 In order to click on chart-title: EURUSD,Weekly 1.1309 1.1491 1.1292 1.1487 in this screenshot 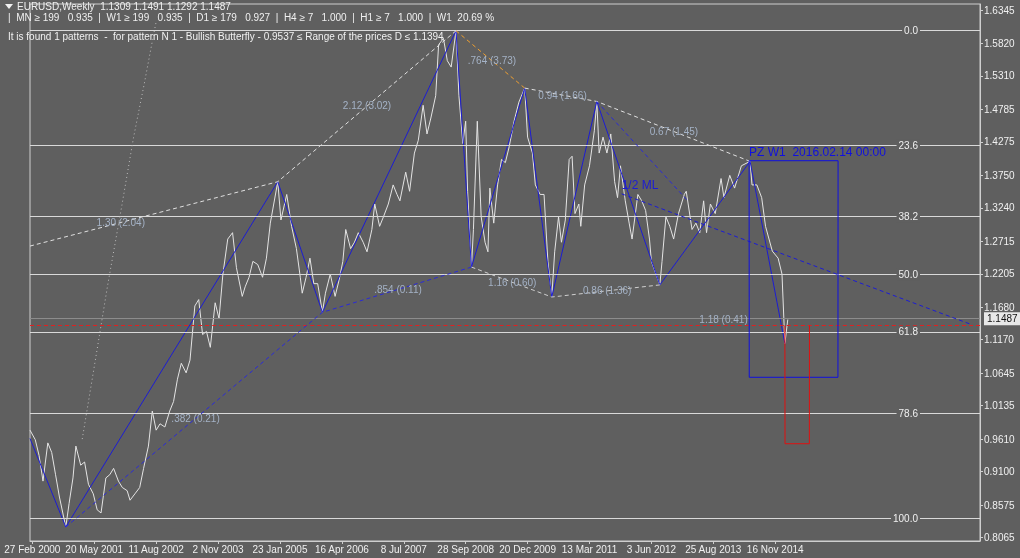, I will do `click(124, 6)`.